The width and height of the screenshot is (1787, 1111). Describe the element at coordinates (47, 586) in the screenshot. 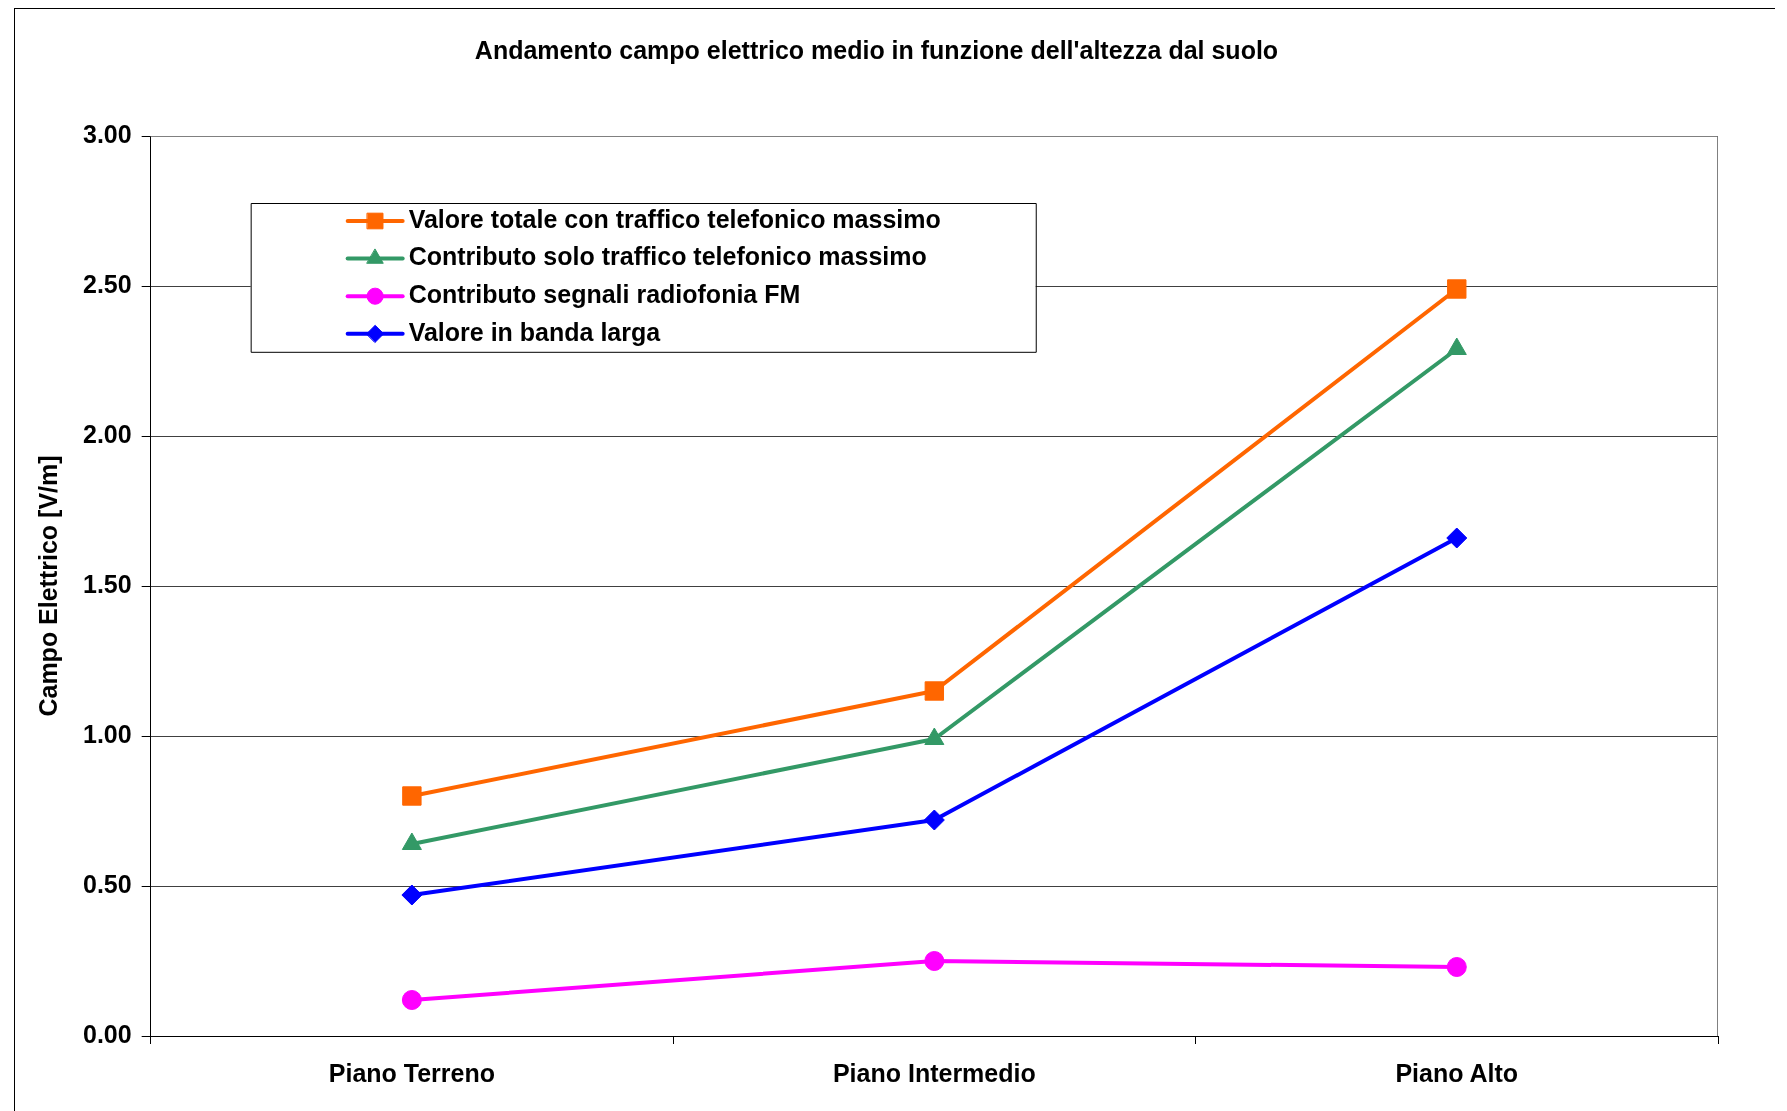

I see `y-axis-title: Campo Elettrico [V/m]` at that location.